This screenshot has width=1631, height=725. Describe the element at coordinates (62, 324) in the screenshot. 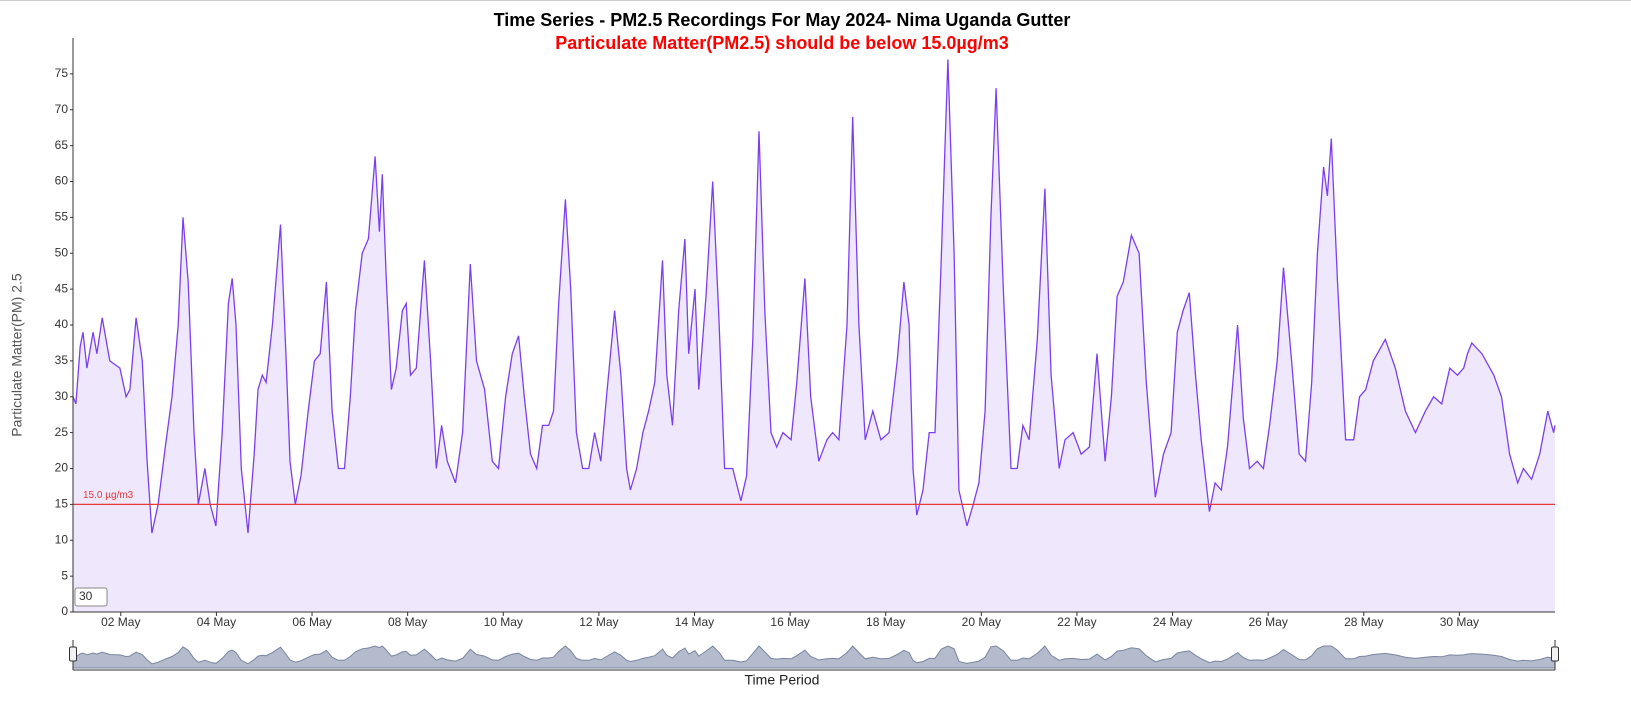

I see `y-tick-label: 40` at that location.